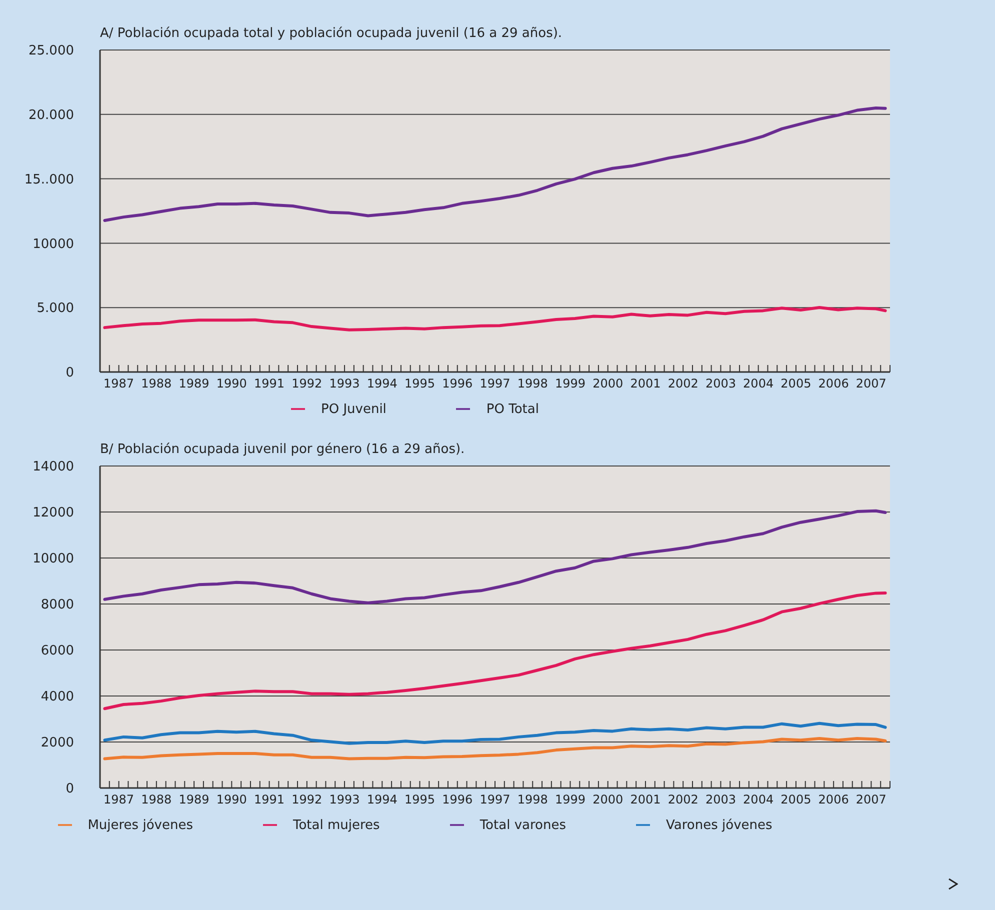  Describe the element at coordinates (140, 825) in the screenshot. I see `legend-label: Mujeres jóvenes` at that location.